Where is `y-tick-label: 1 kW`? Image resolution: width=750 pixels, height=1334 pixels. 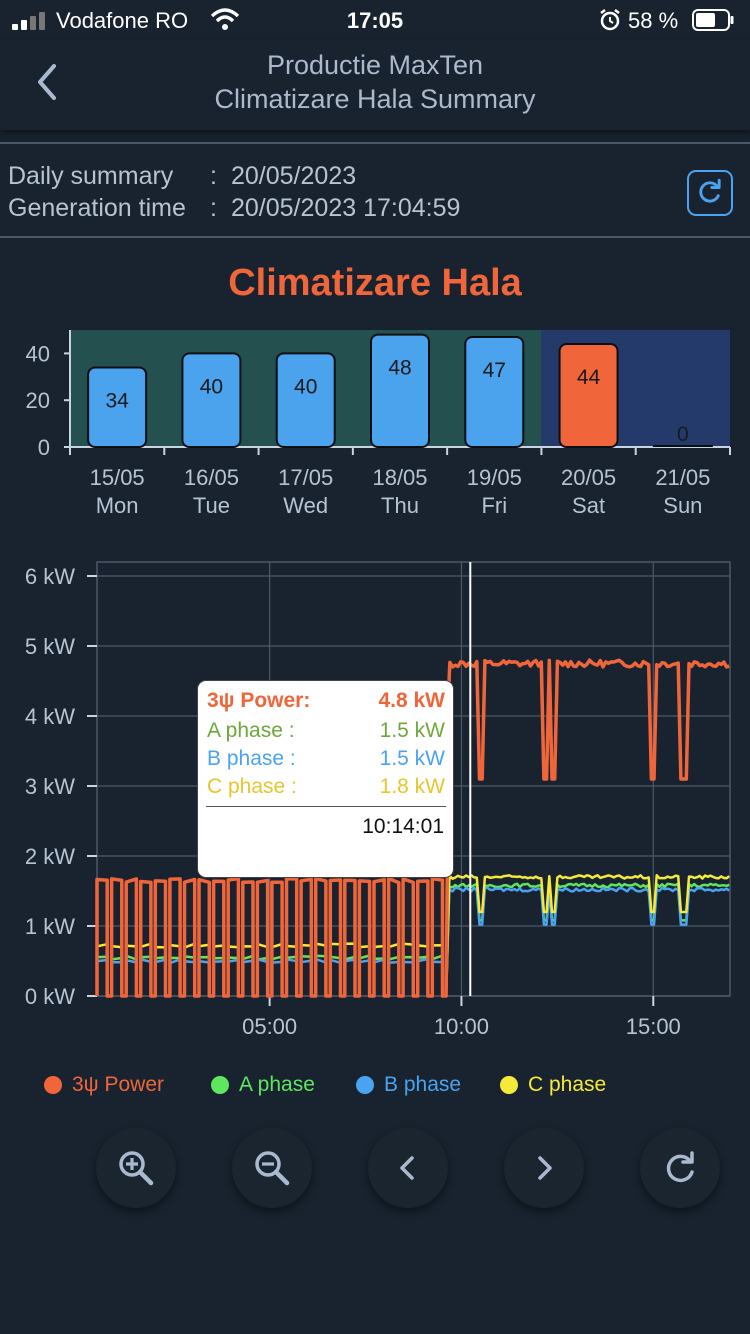 y-tick-label: 1 kW is located at coordinates (50, 926).